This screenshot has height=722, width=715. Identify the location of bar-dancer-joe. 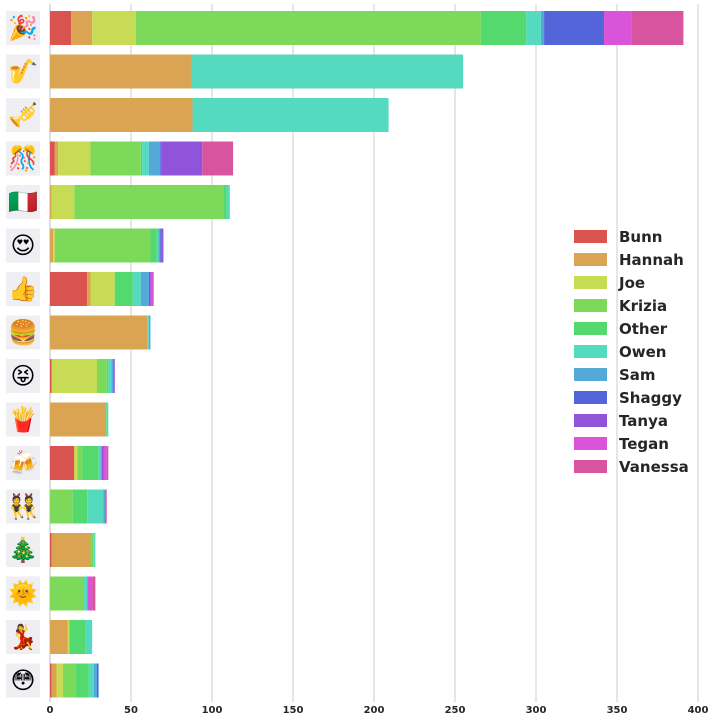
(68, 637).